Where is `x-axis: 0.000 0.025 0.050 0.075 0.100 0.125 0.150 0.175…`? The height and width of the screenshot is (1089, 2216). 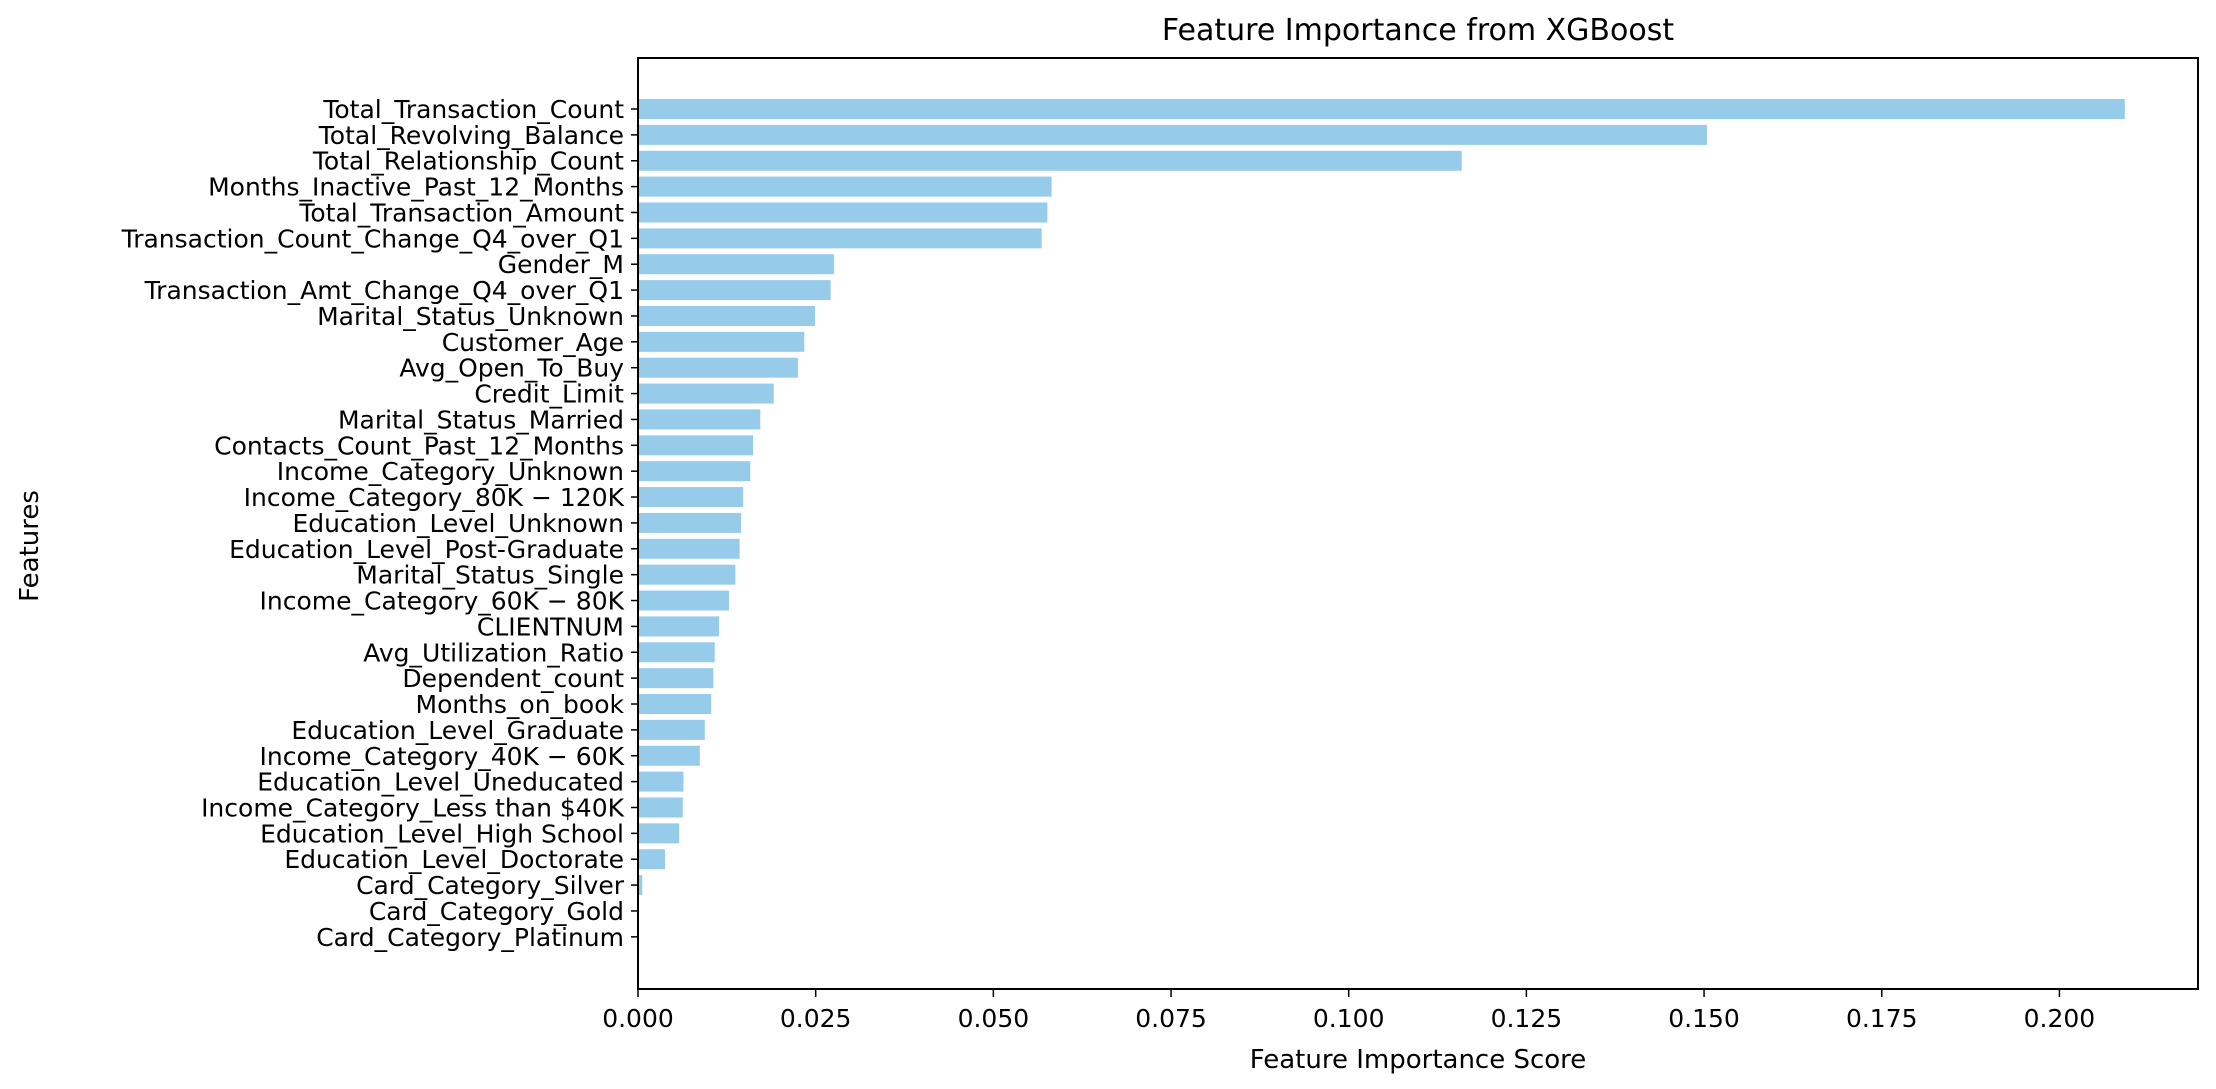 x-axis: 0.000 0.025 0.050 0.075 0.100 0.125 0.150 0.175… is located at coordinates (1348, 1011).